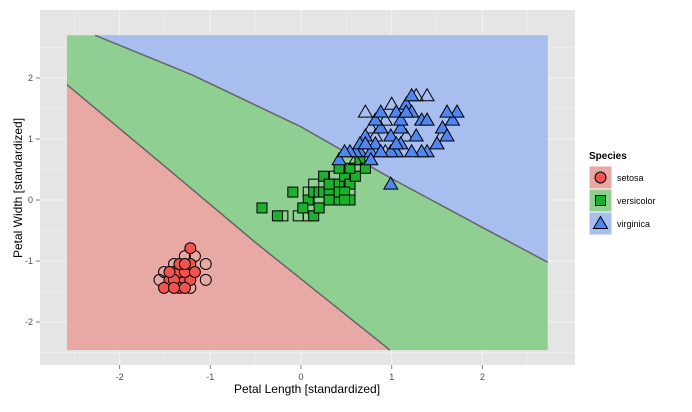  What do you see at coordinates (630, 178) in the screenshot?
I see `legend-label-setosa: setosa` at bounding box center [630, 178].